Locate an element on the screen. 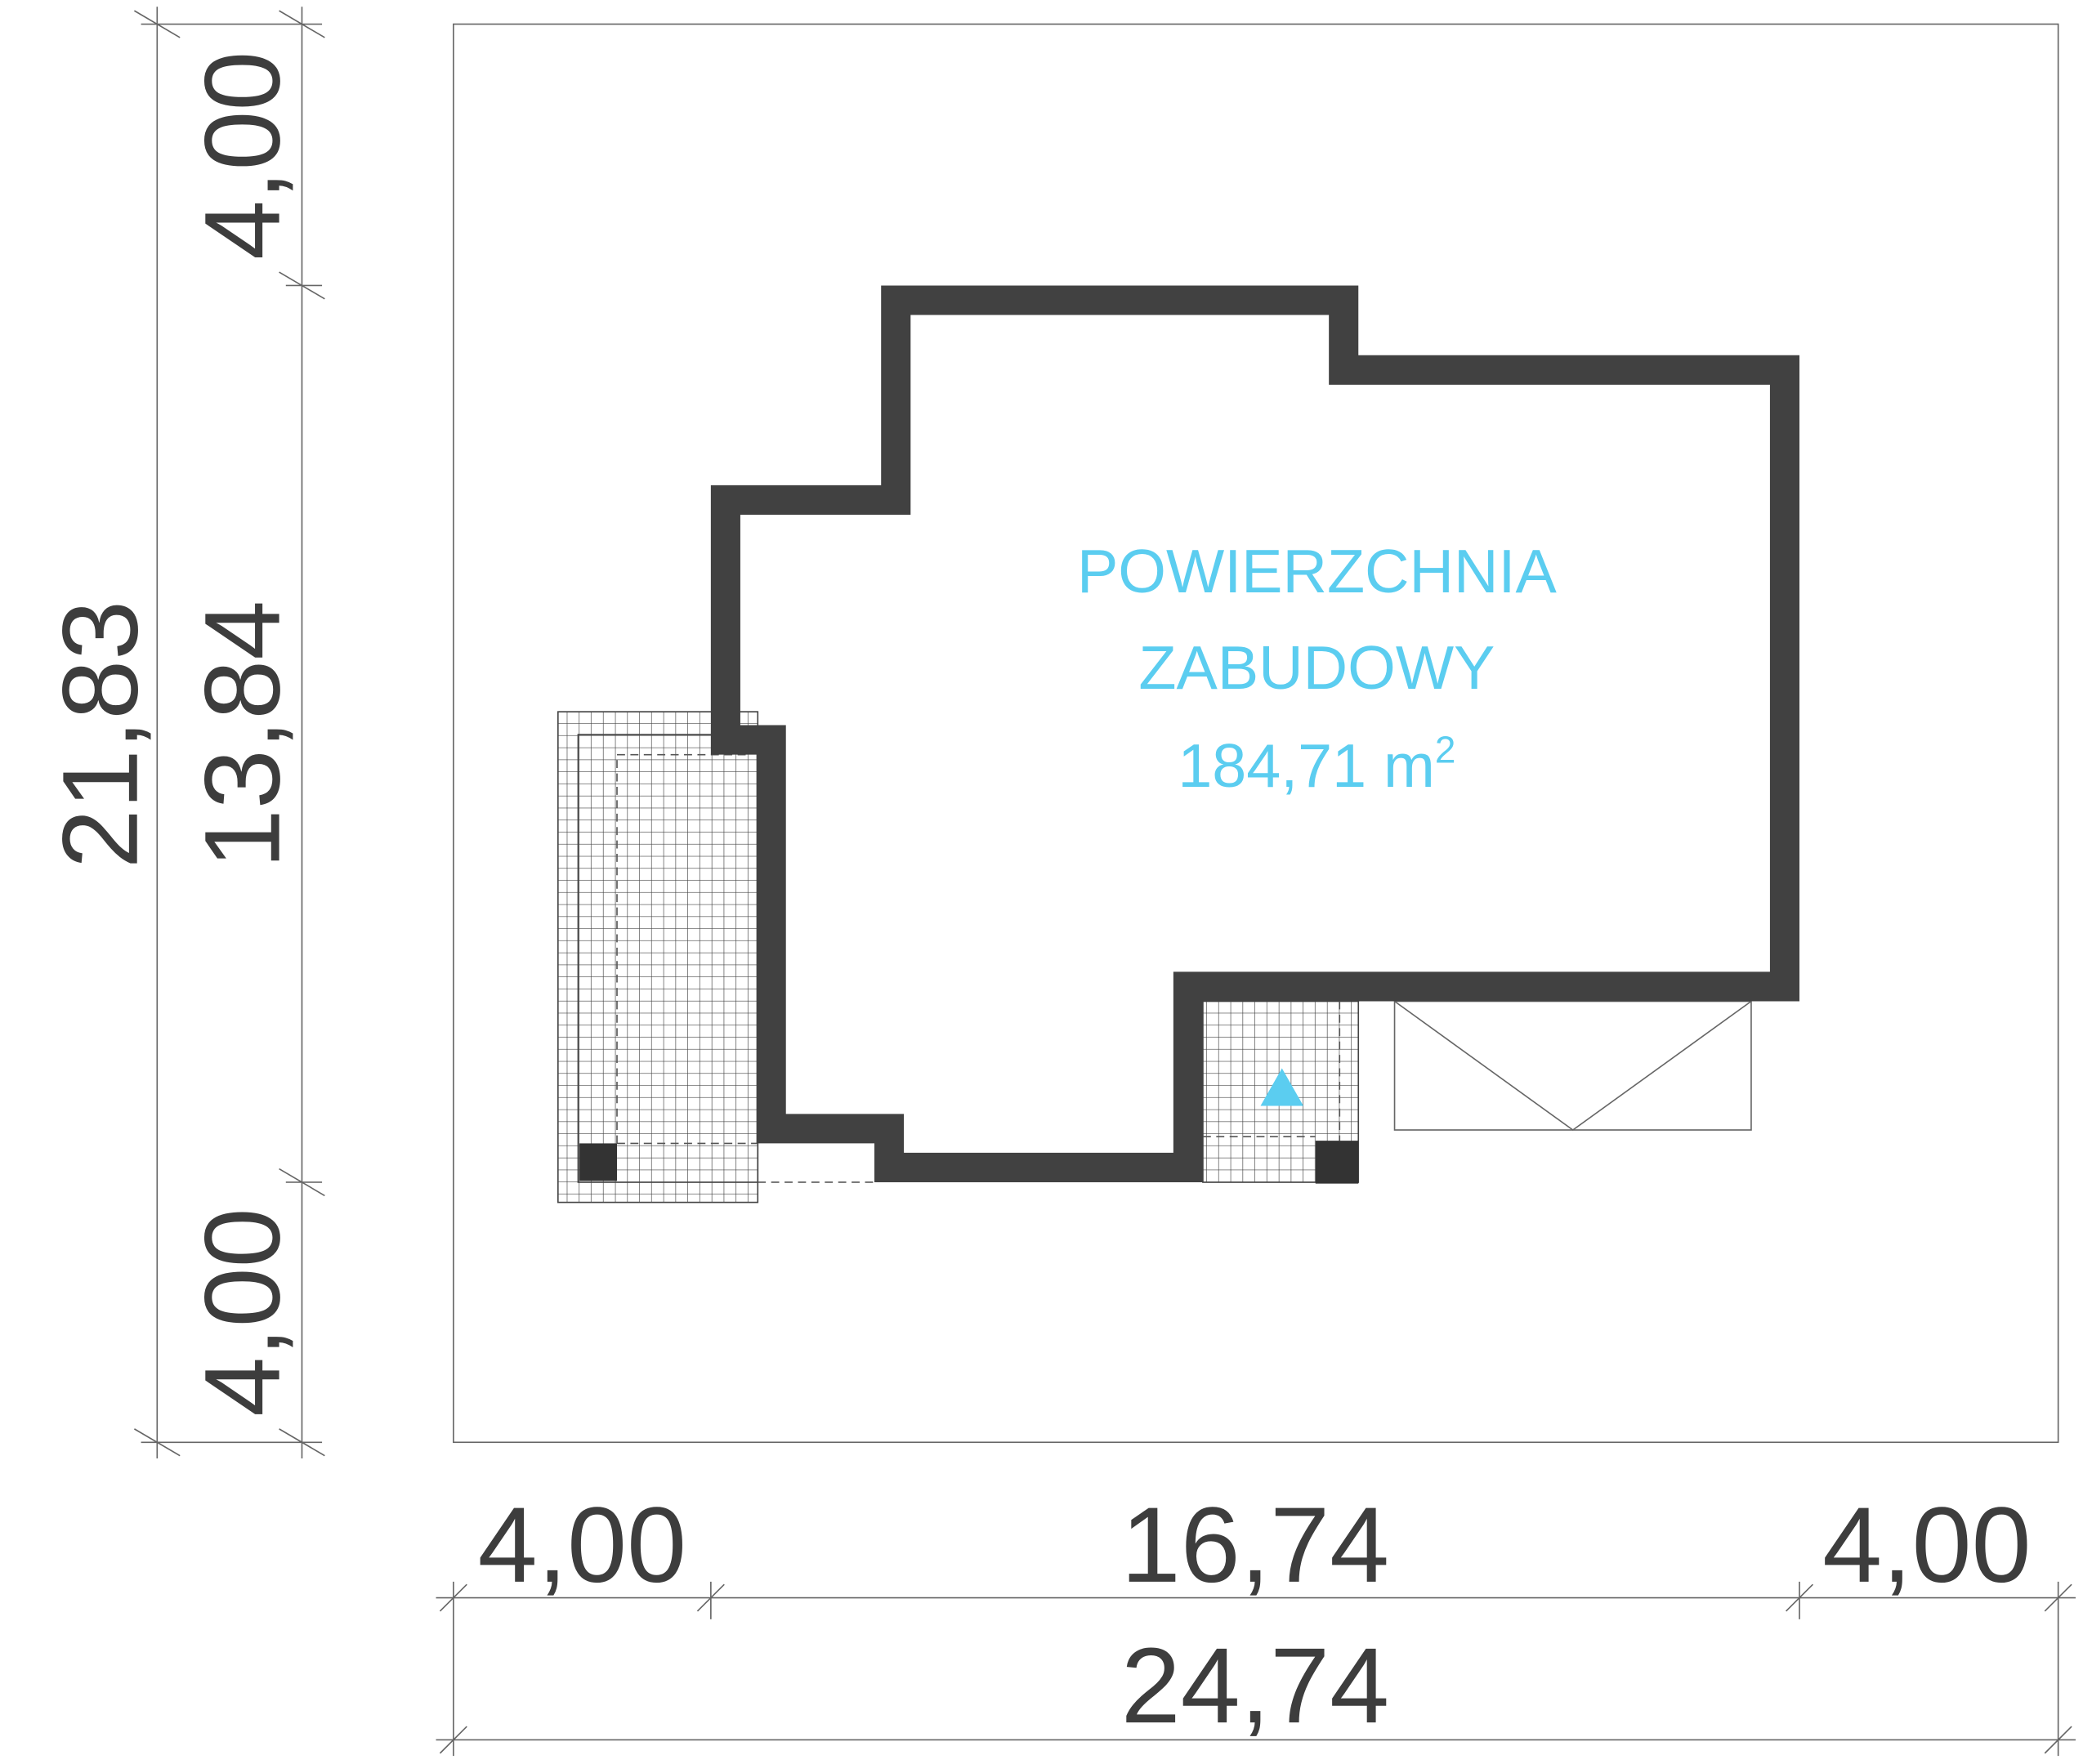 The height and width of the screenshot is (1764, 2092). area-exponent: 2 is located at coordinates (1445, 749).